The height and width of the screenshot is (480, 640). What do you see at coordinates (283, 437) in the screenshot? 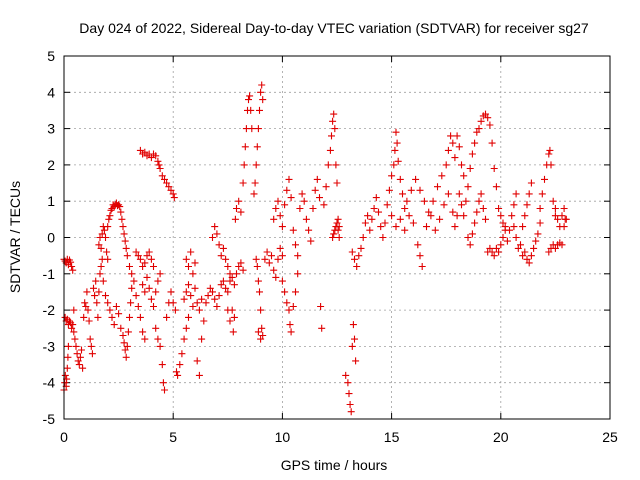
I see `x-tick-label: 10` at bounding box center [283, 437].